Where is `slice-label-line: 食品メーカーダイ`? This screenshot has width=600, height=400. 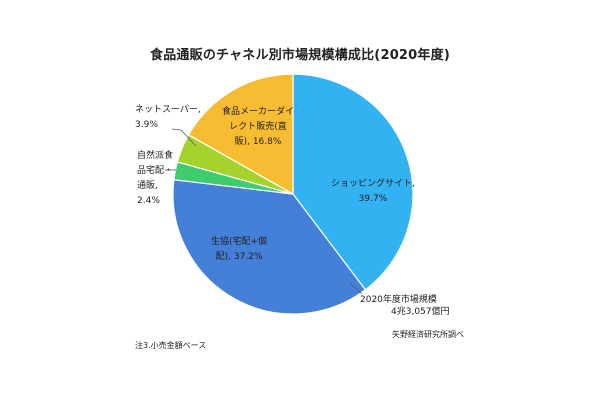
slice-label-line: 食品メーカーダイ is located at coordinates (258, 112).